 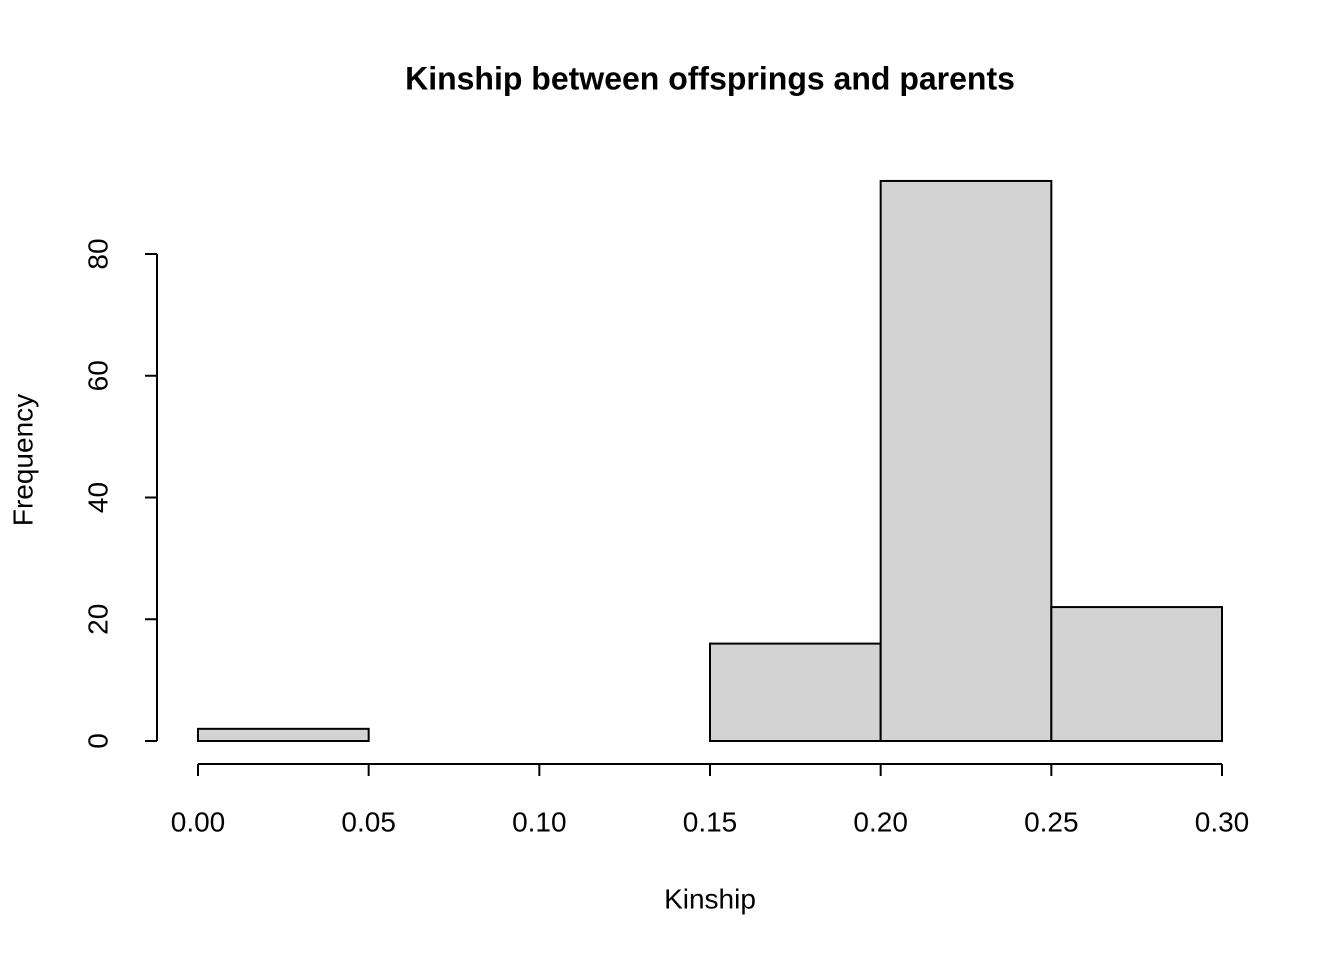 What do you see at coordinates (368, 821) in the screenshot?
I see `x-tick-label: 0.05` at bounding box center [368, 821].